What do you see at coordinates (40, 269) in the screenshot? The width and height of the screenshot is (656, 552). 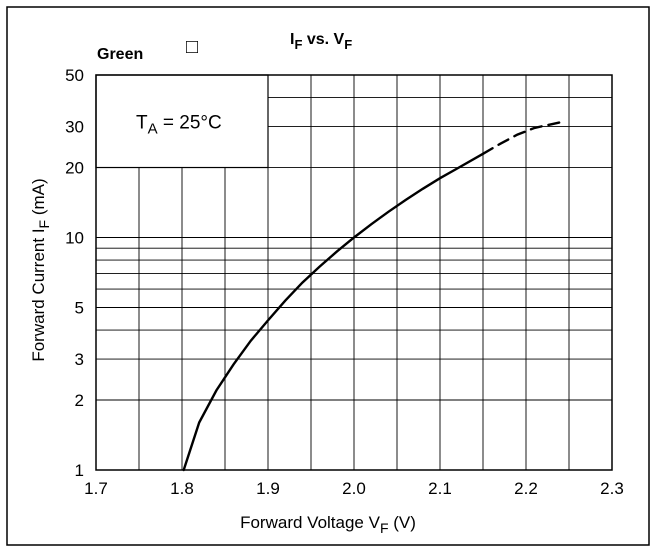 I see `y-axis-label: Forward Current IF (mA)` at bounding box center [40, 269].